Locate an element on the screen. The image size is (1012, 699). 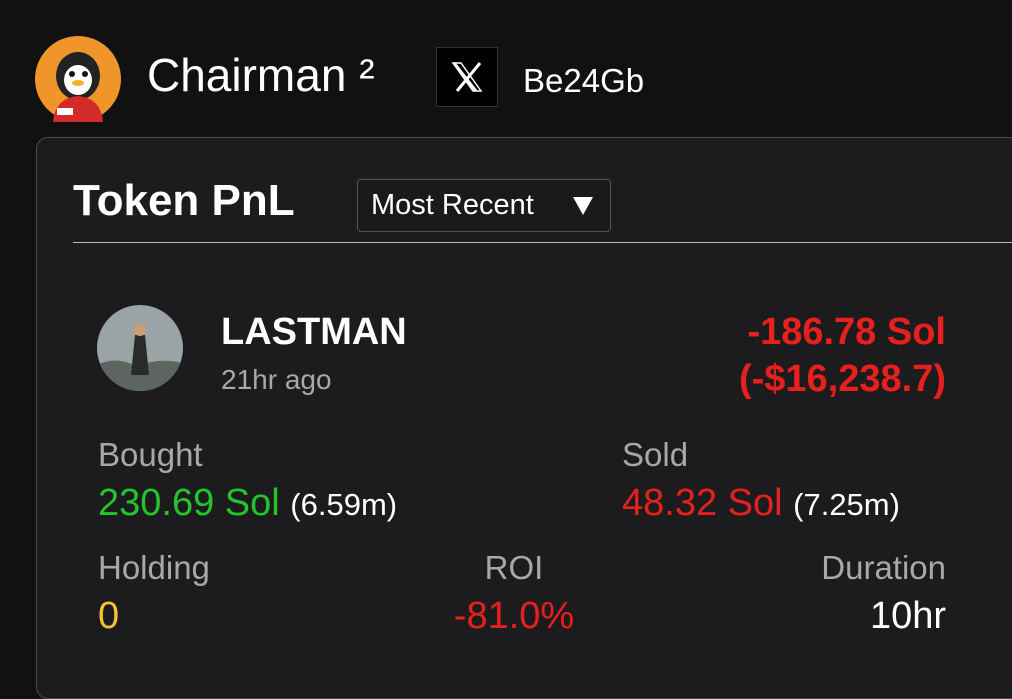
divider is located at coordinates (542, 242).